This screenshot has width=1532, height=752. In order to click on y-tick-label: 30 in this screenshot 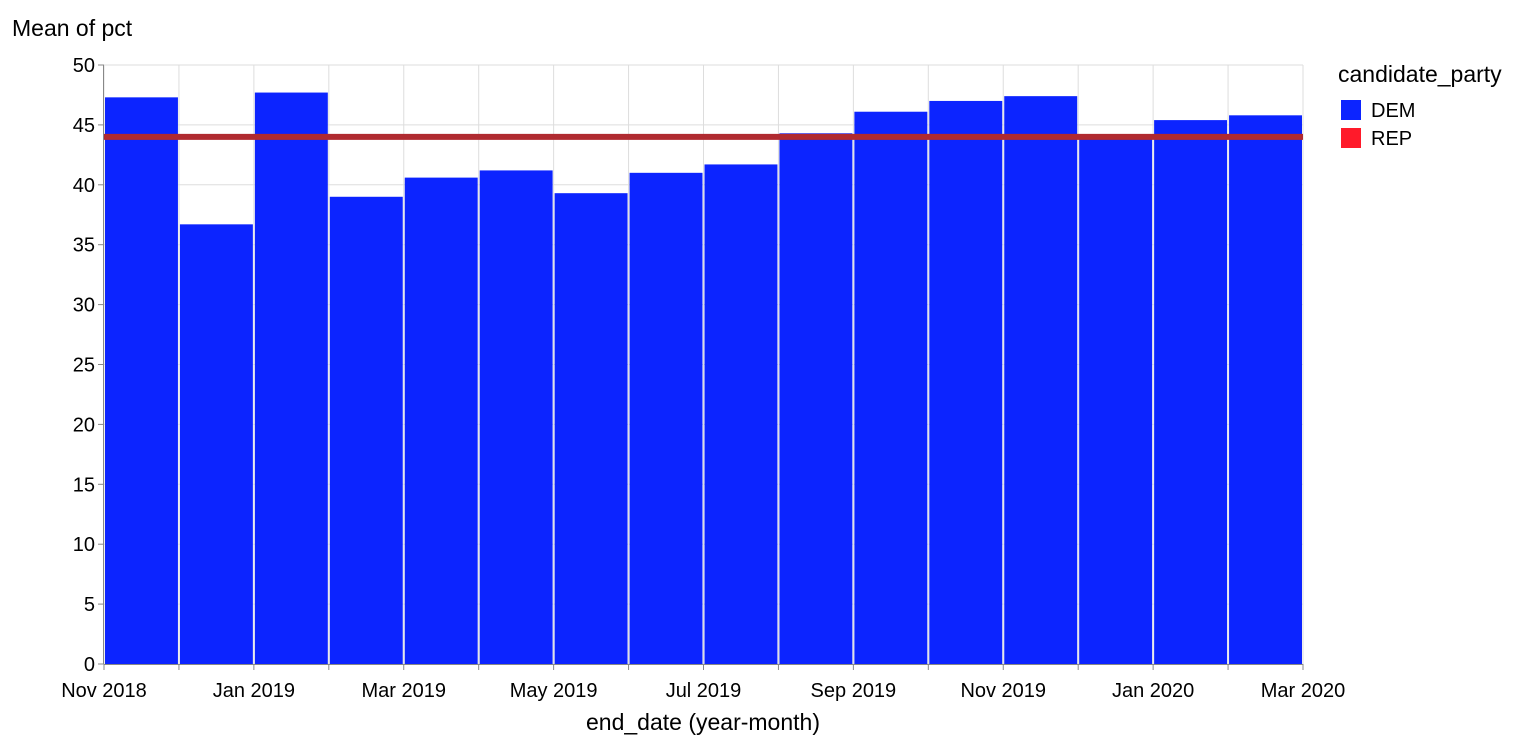, I will do `click(84, 306)`.